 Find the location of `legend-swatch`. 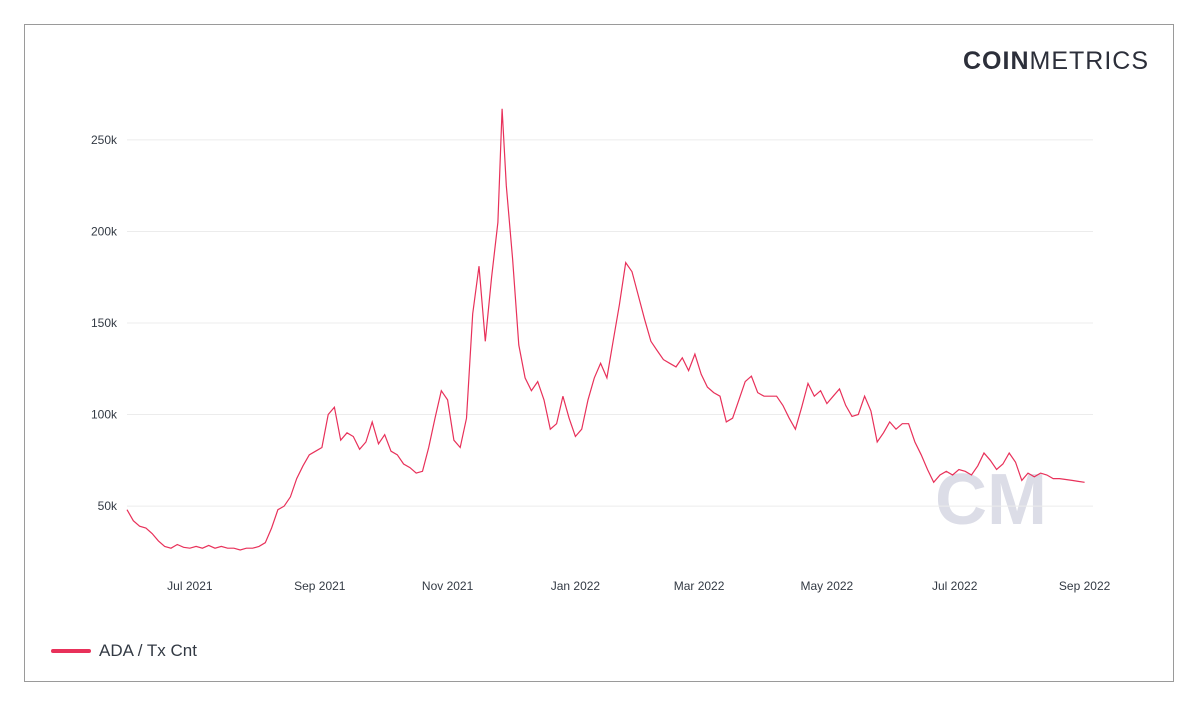

legend-swatch is located at coordinates (71, 651).